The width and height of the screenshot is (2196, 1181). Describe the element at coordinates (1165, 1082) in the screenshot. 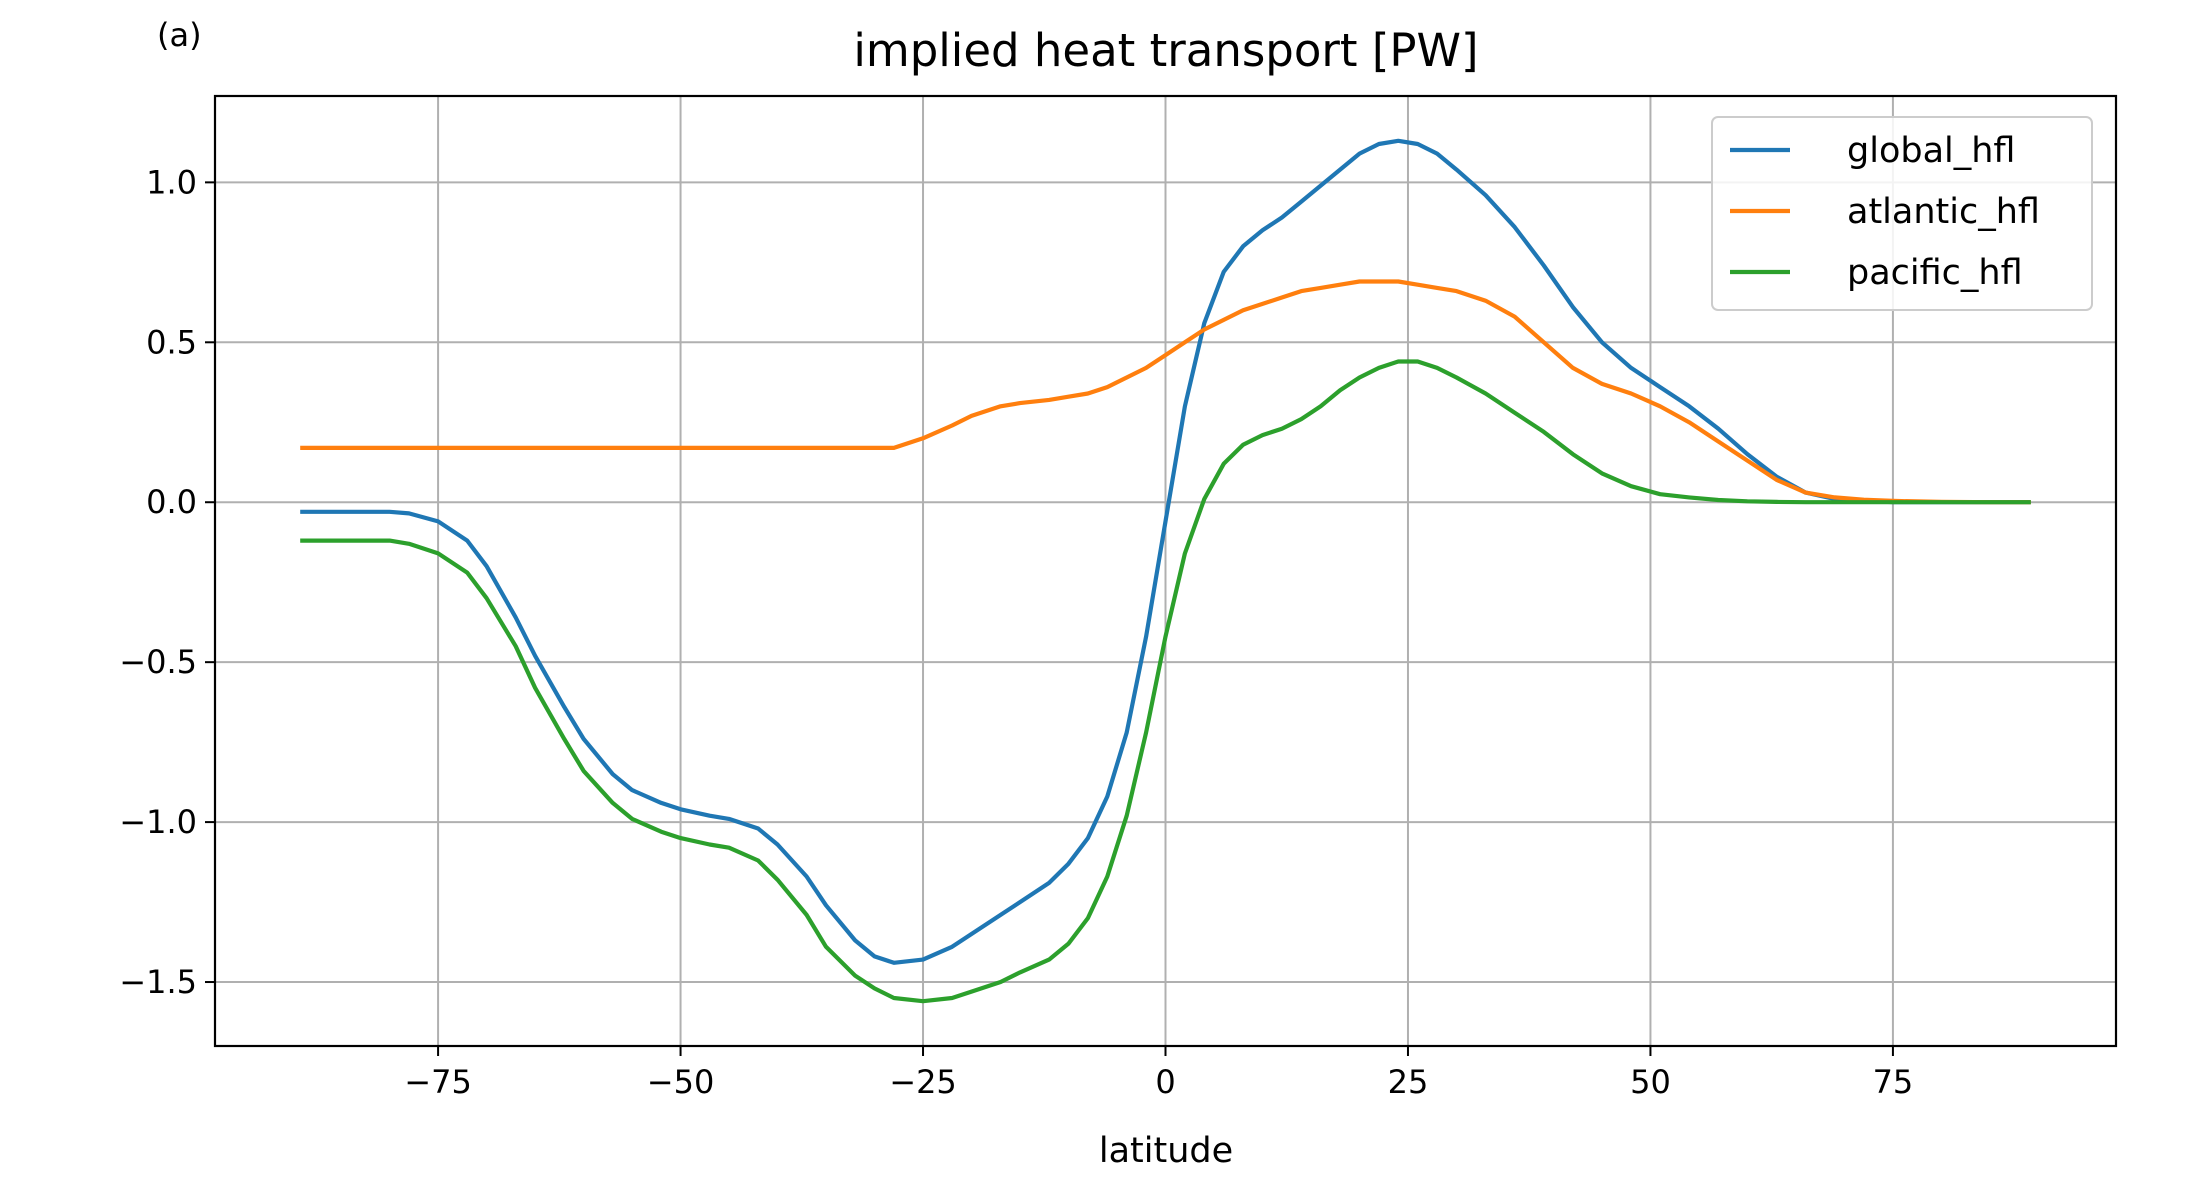

I see `x-tick-label: 0` at that location.